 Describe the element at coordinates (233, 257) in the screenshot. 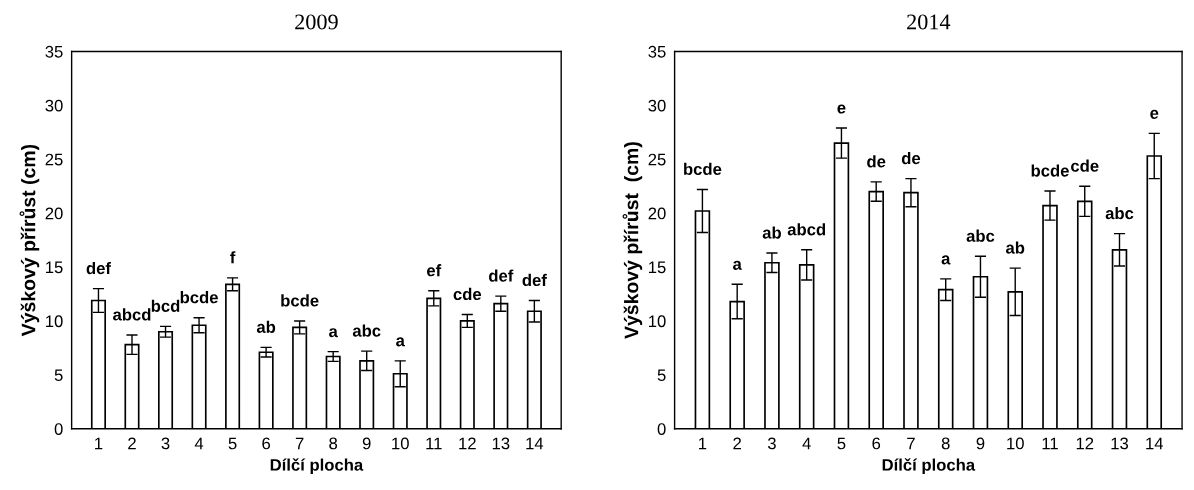

I see `annotation: f` at that location.